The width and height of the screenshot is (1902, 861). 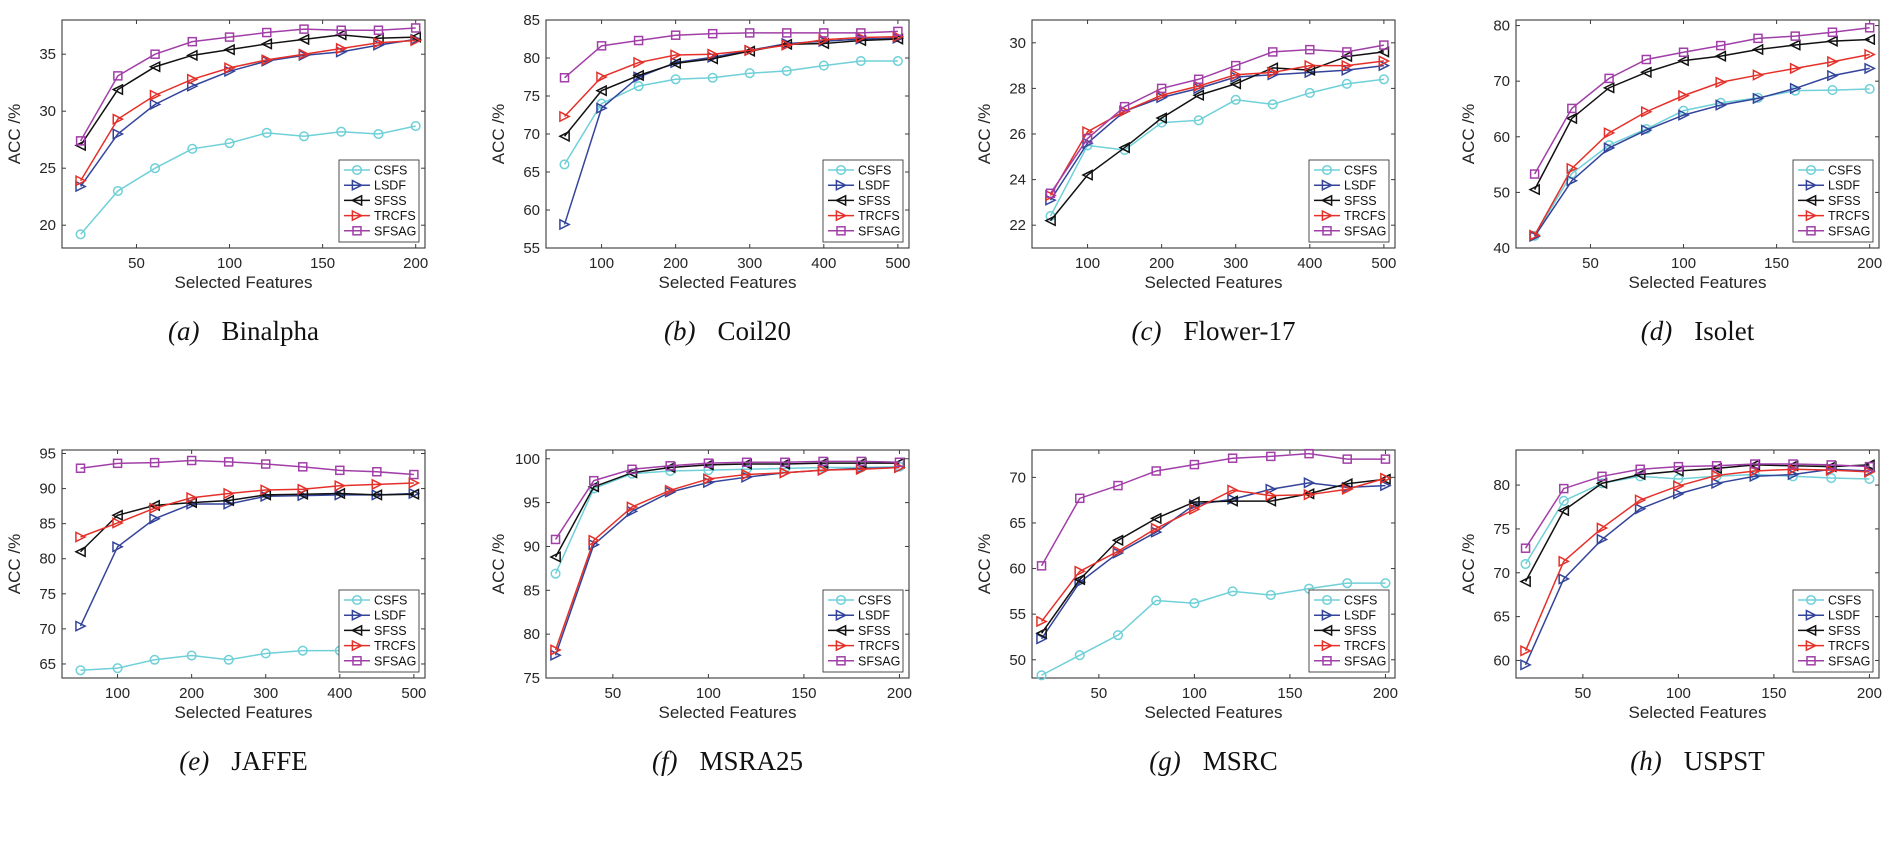 I want to click on y-tick-label: 70, so click(x=1501, y=81).